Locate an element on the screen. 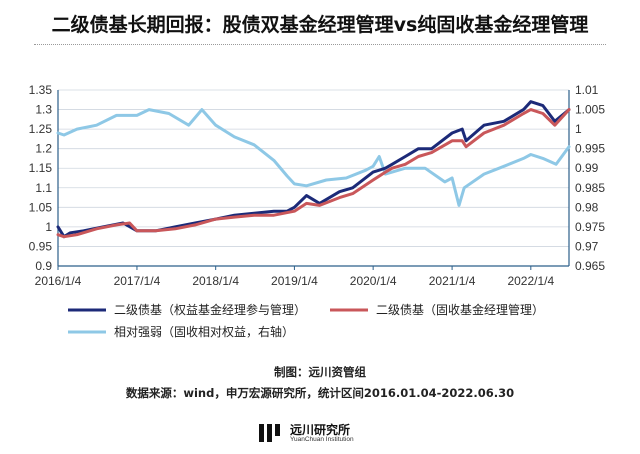 This screenshot has height=454, width=640. y-left-tick-label: 1.35 is located at coordinates (41, 90).